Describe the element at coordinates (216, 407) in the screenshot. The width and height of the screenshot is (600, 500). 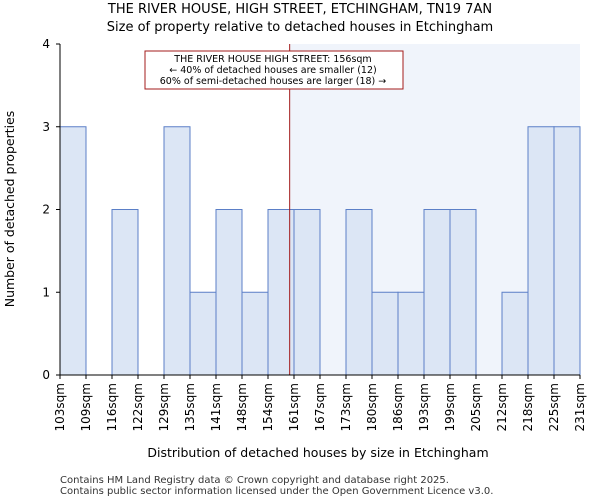
I see `x-tick-label: 141sqm` at that location.